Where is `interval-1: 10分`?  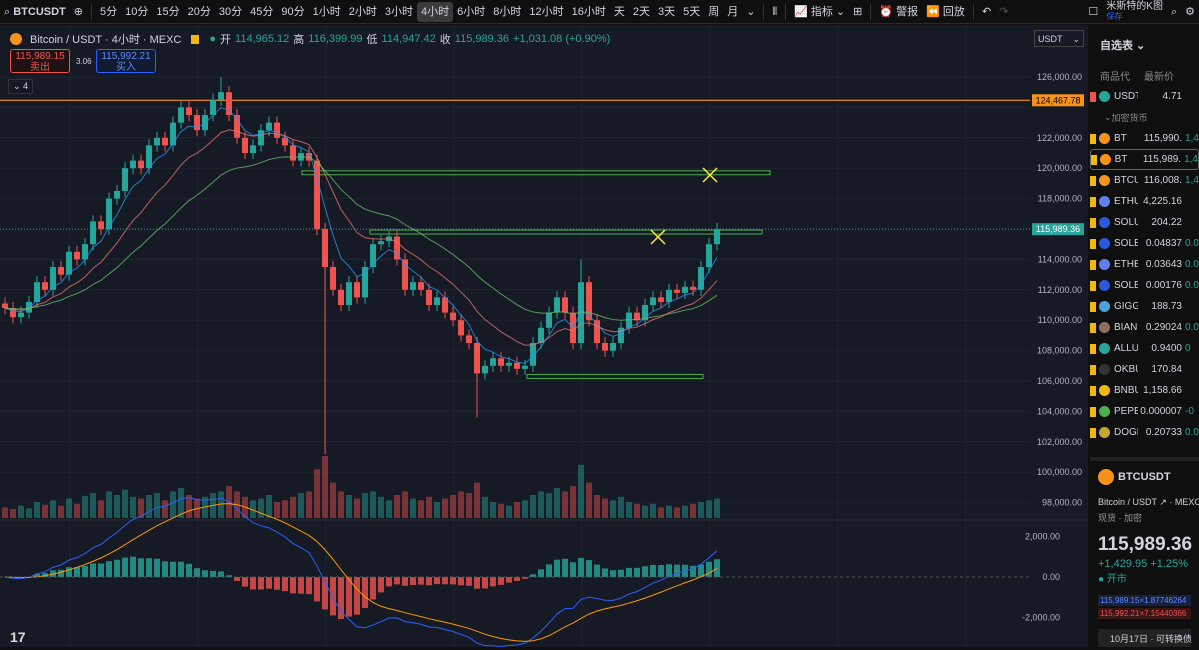 interval-1: 10分 is located at coordinates (136, 12).